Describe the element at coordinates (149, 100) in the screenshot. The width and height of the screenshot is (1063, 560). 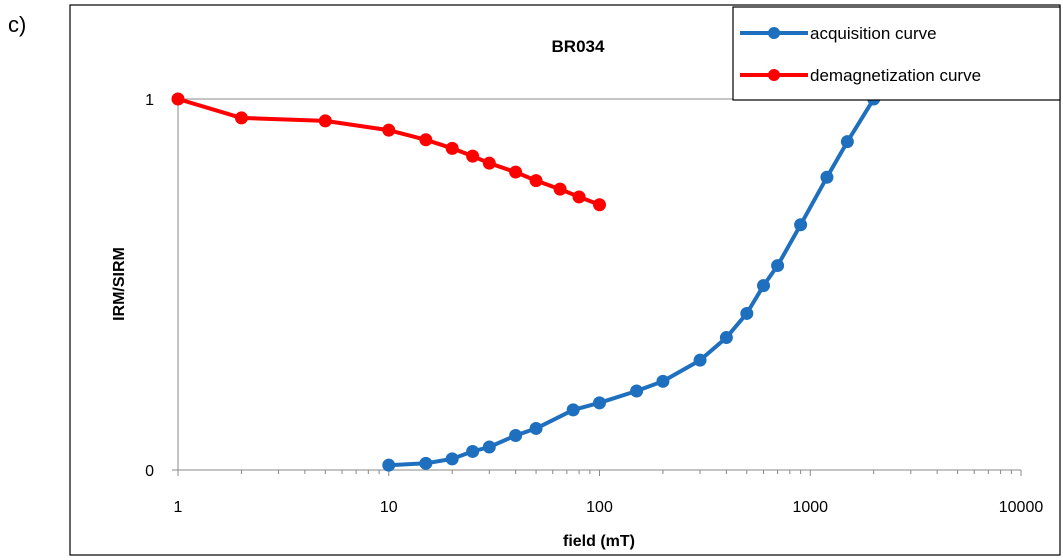
I see `y-tick-label: 1` at that location.